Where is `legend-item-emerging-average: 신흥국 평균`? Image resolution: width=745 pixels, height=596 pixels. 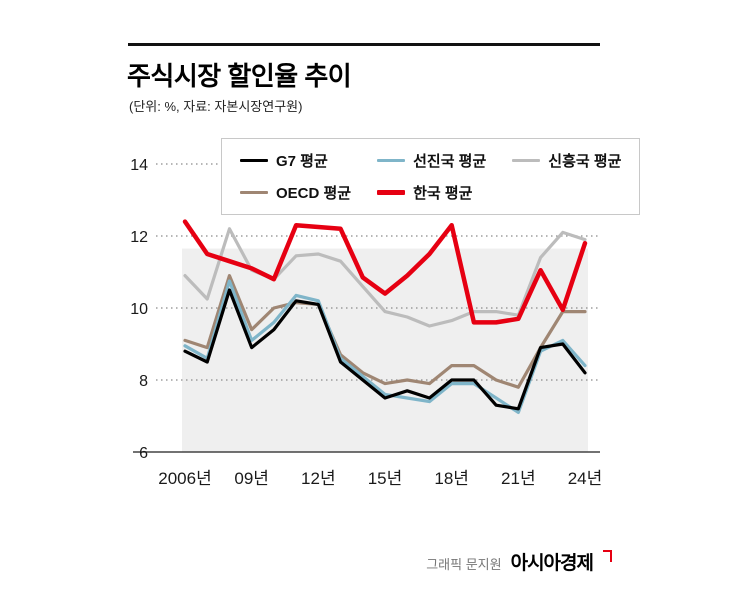
legend-item-emerging-average: 신흥국 평균 is located at coordinates (566, 160).